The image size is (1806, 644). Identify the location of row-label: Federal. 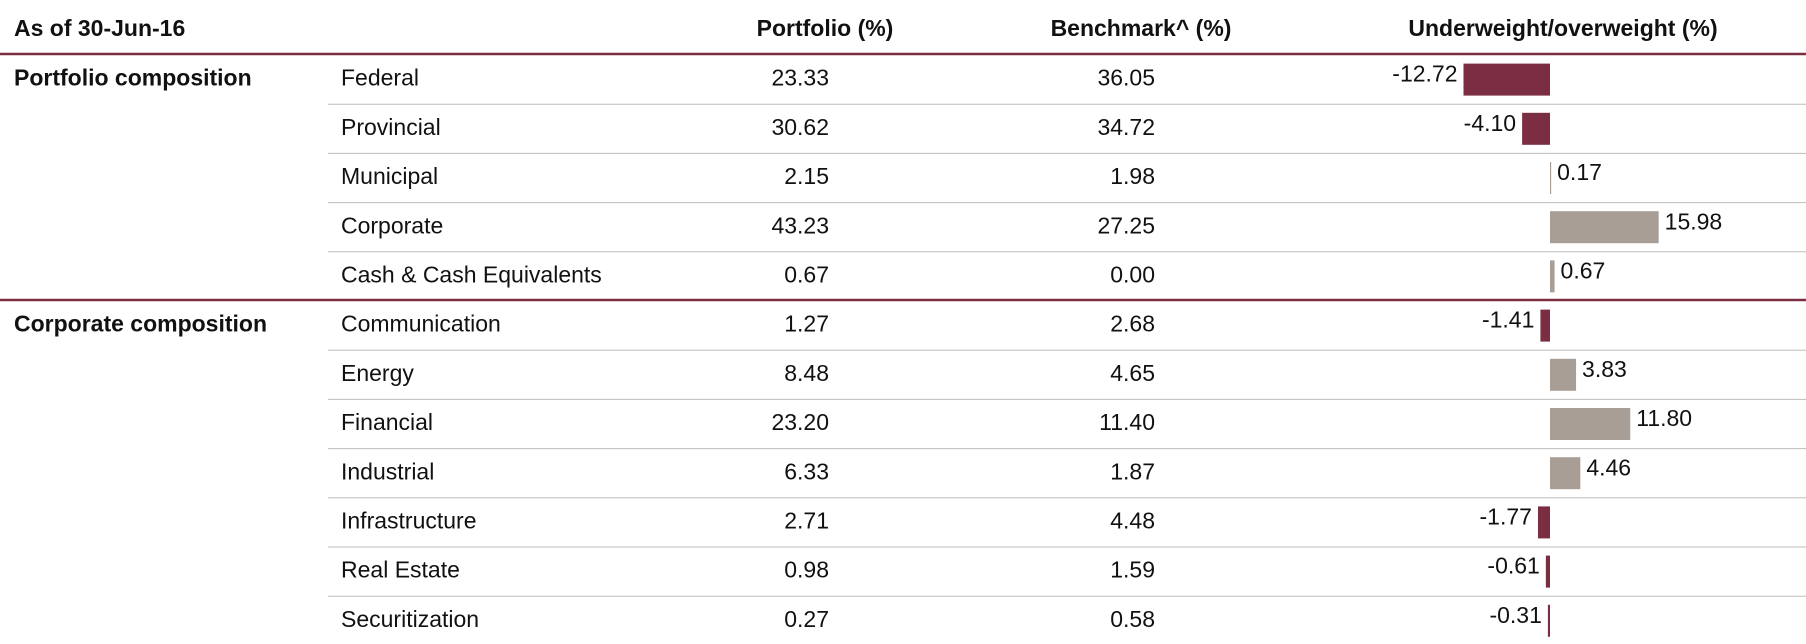
(380, 78).